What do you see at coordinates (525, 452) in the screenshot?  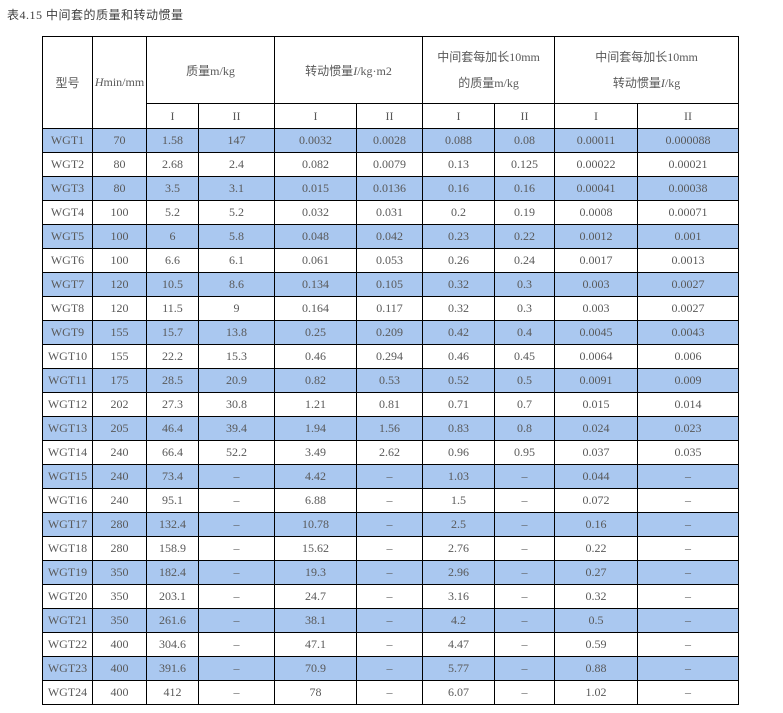 I see `value-cell: 0.95` at bounding box center [525, 452].